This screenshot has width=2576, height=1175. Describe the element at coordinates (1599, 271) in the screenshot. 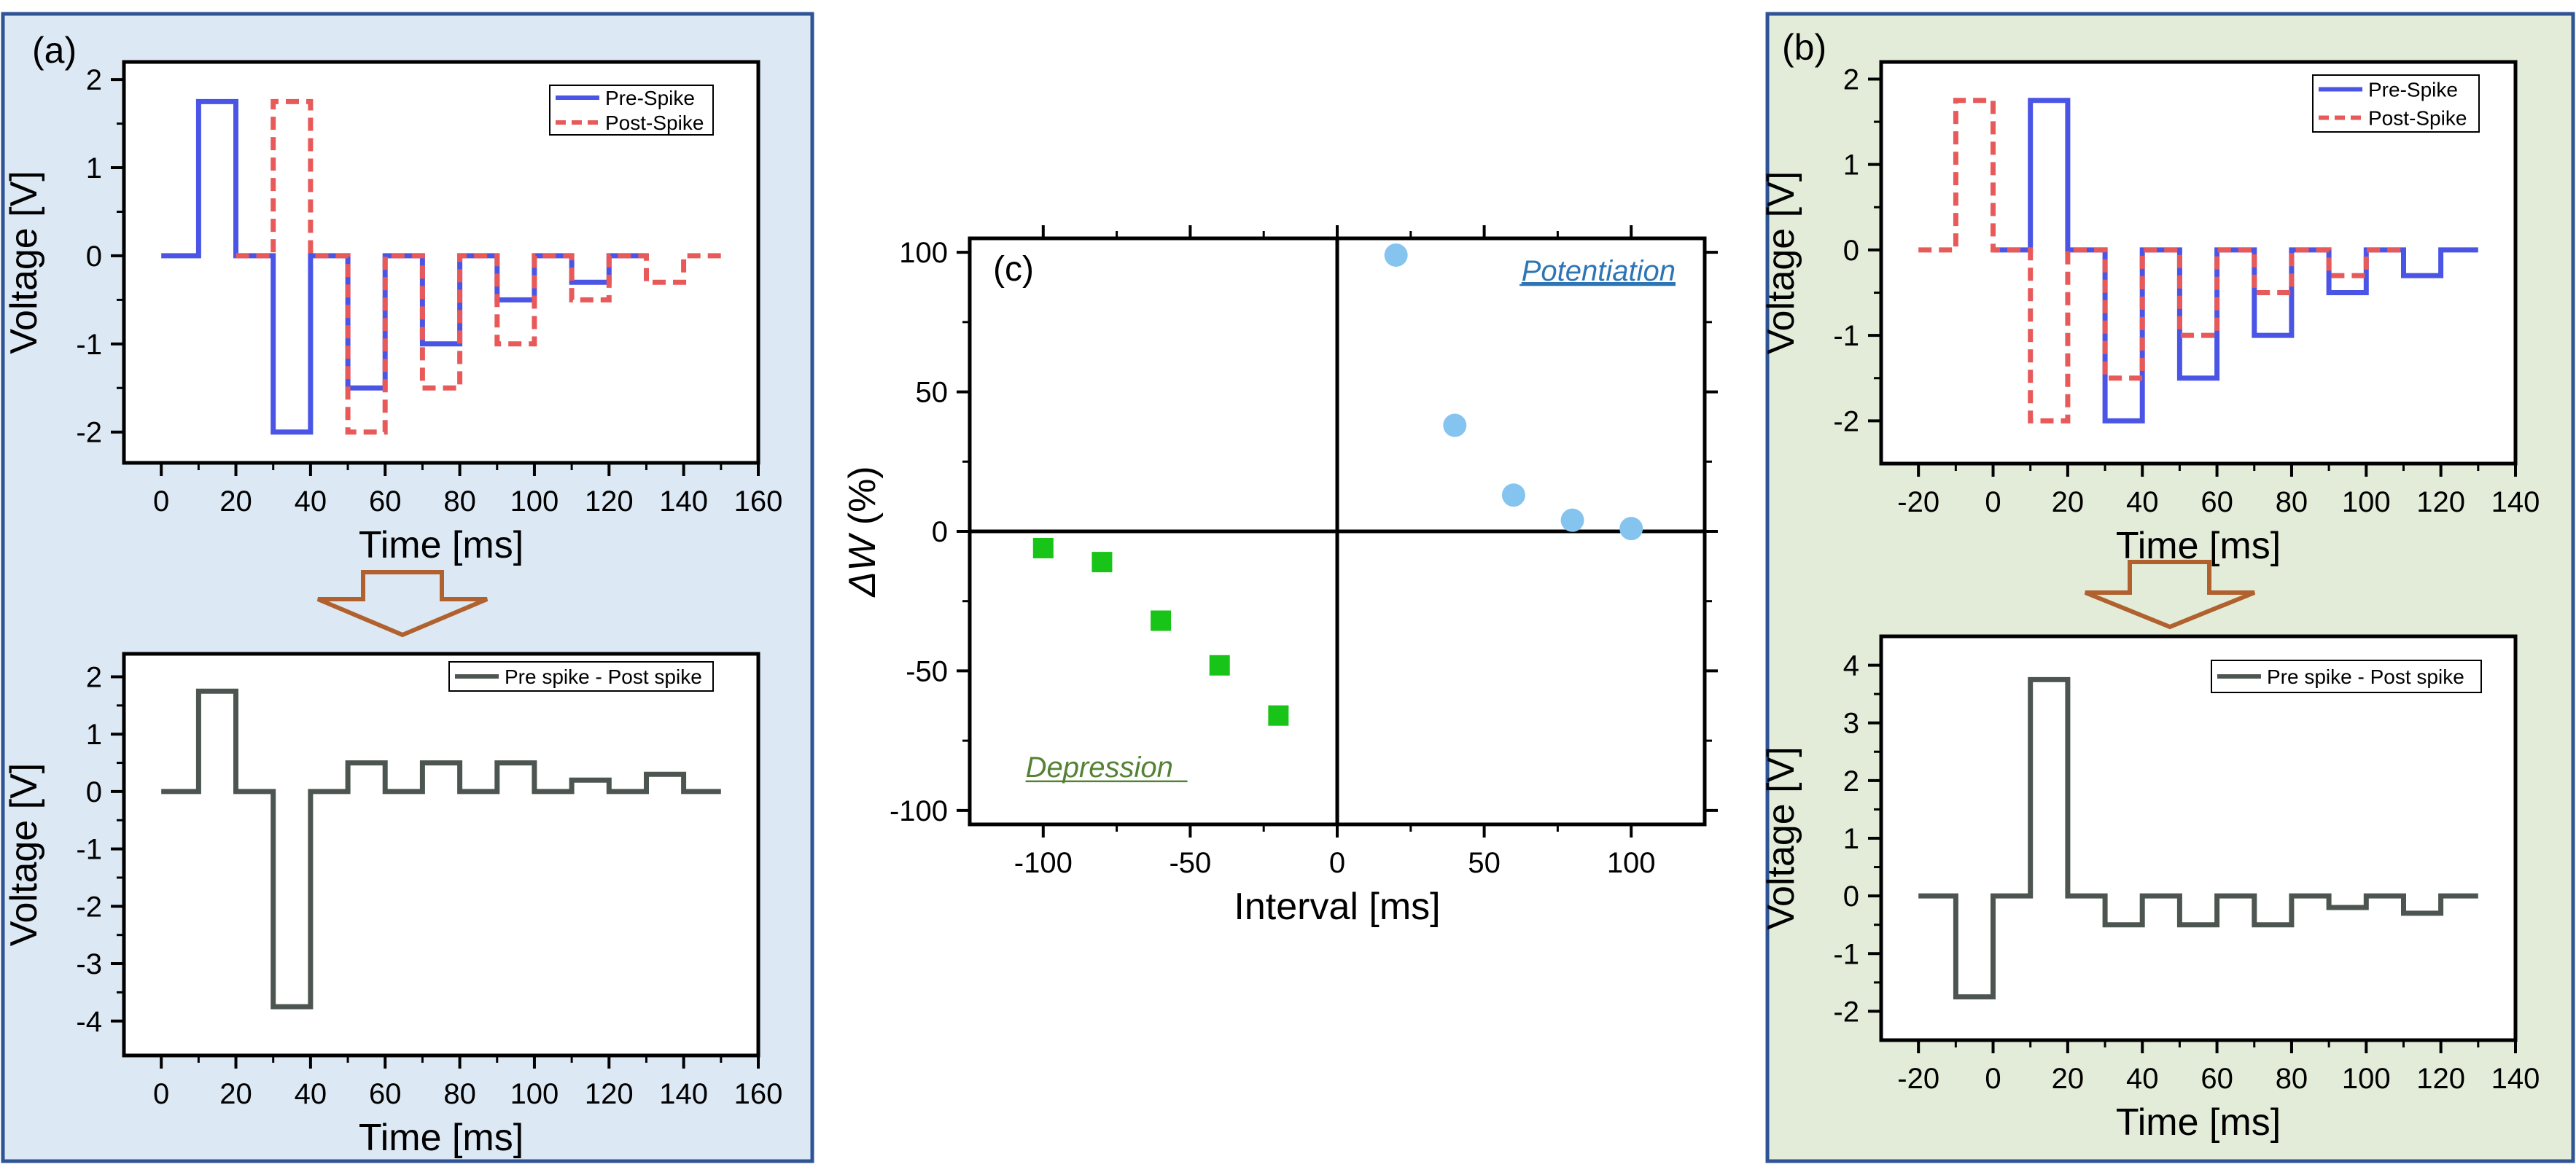

I see `annotation-potentiation: Potentiation` at that location.